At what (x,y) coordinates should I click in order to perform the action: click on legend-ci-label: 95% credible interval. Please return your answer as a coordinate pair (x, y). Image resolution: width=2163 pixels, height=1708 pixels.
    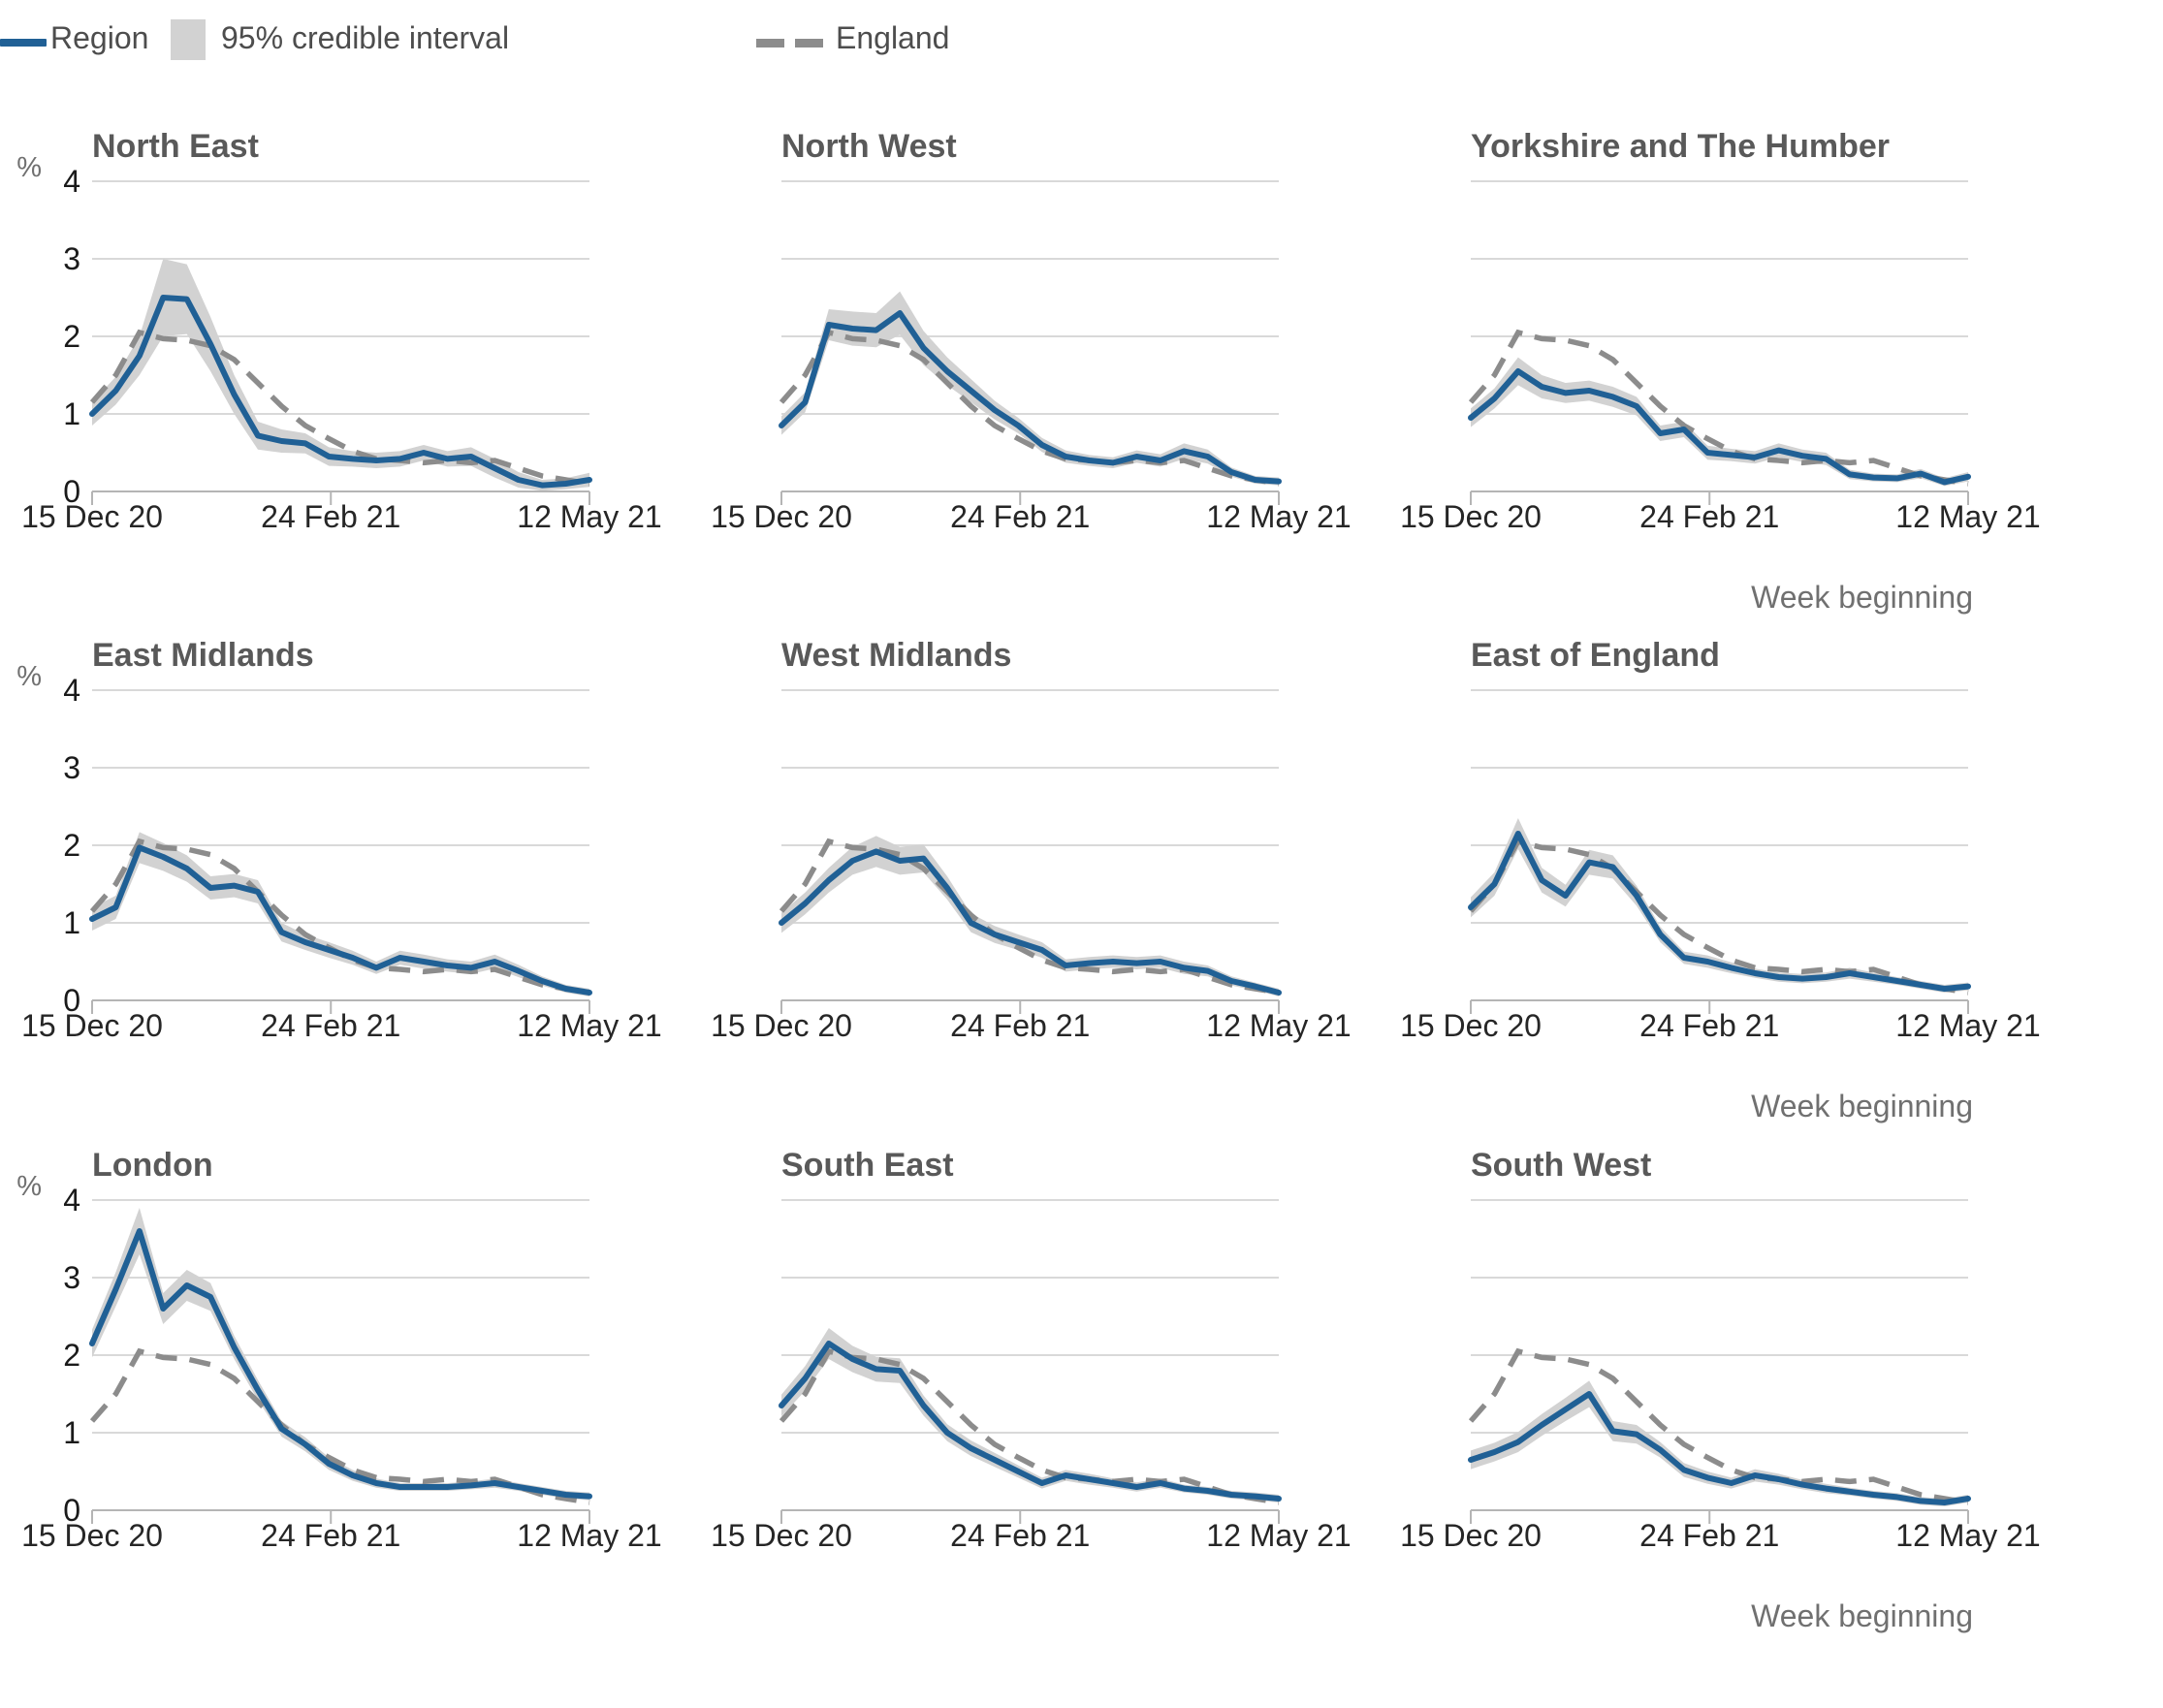
    Looking at the image, I should click on (365, 37).